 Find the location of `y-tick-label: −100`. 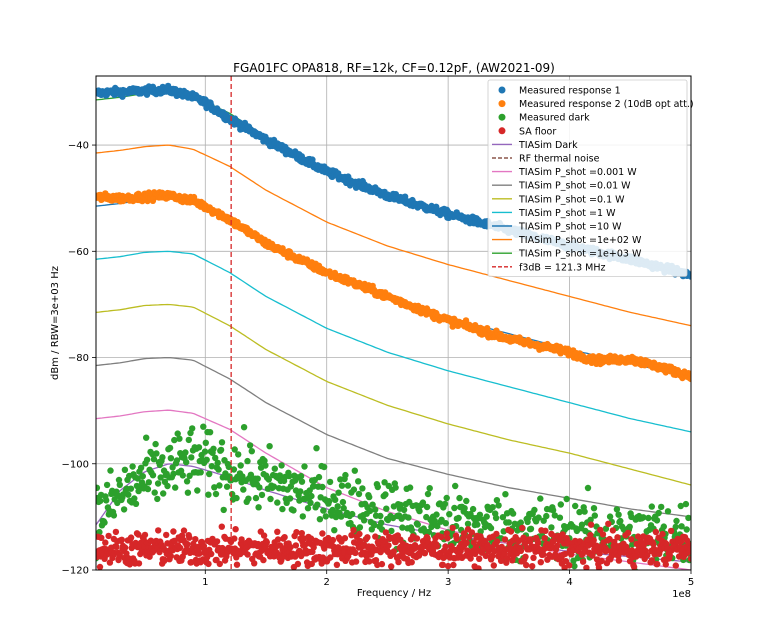

y-tick-label: −100 is located at coordinates (75, 464).